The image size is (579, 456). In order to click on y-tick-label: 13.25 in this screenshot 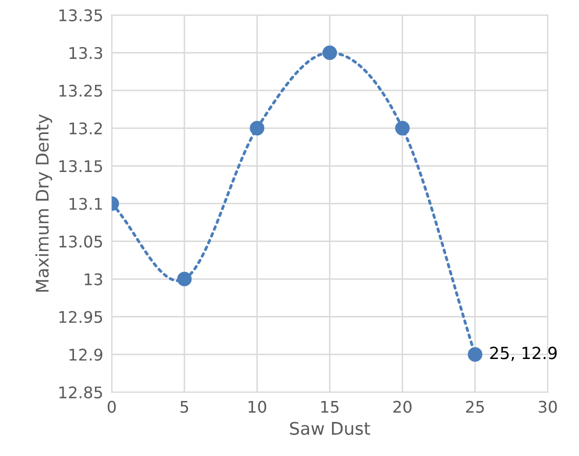, I will do `click(80, 90)`.